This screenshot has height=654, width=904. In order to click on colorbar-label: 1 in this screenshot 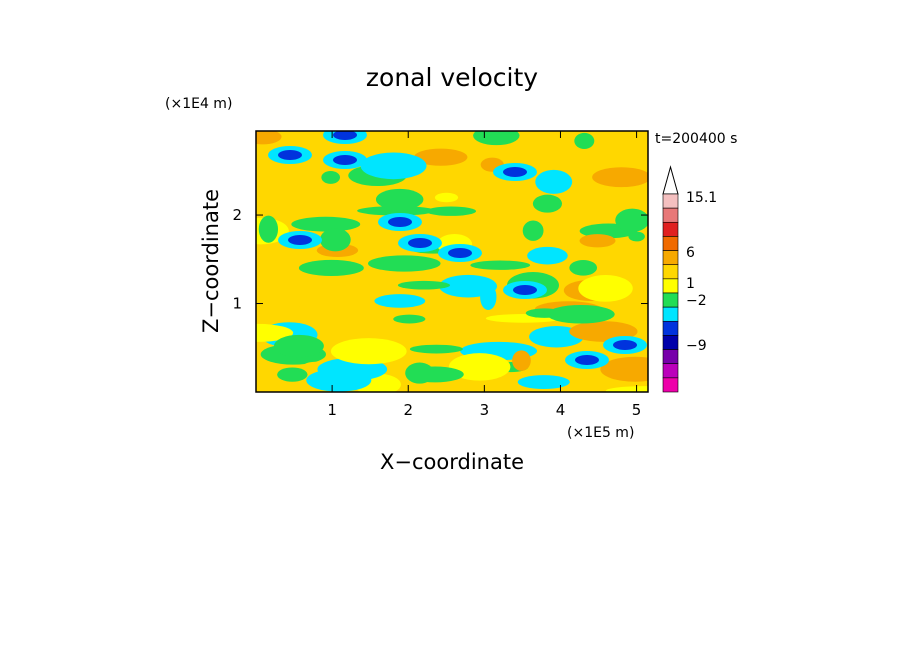, I will do `click(690, 284)`.